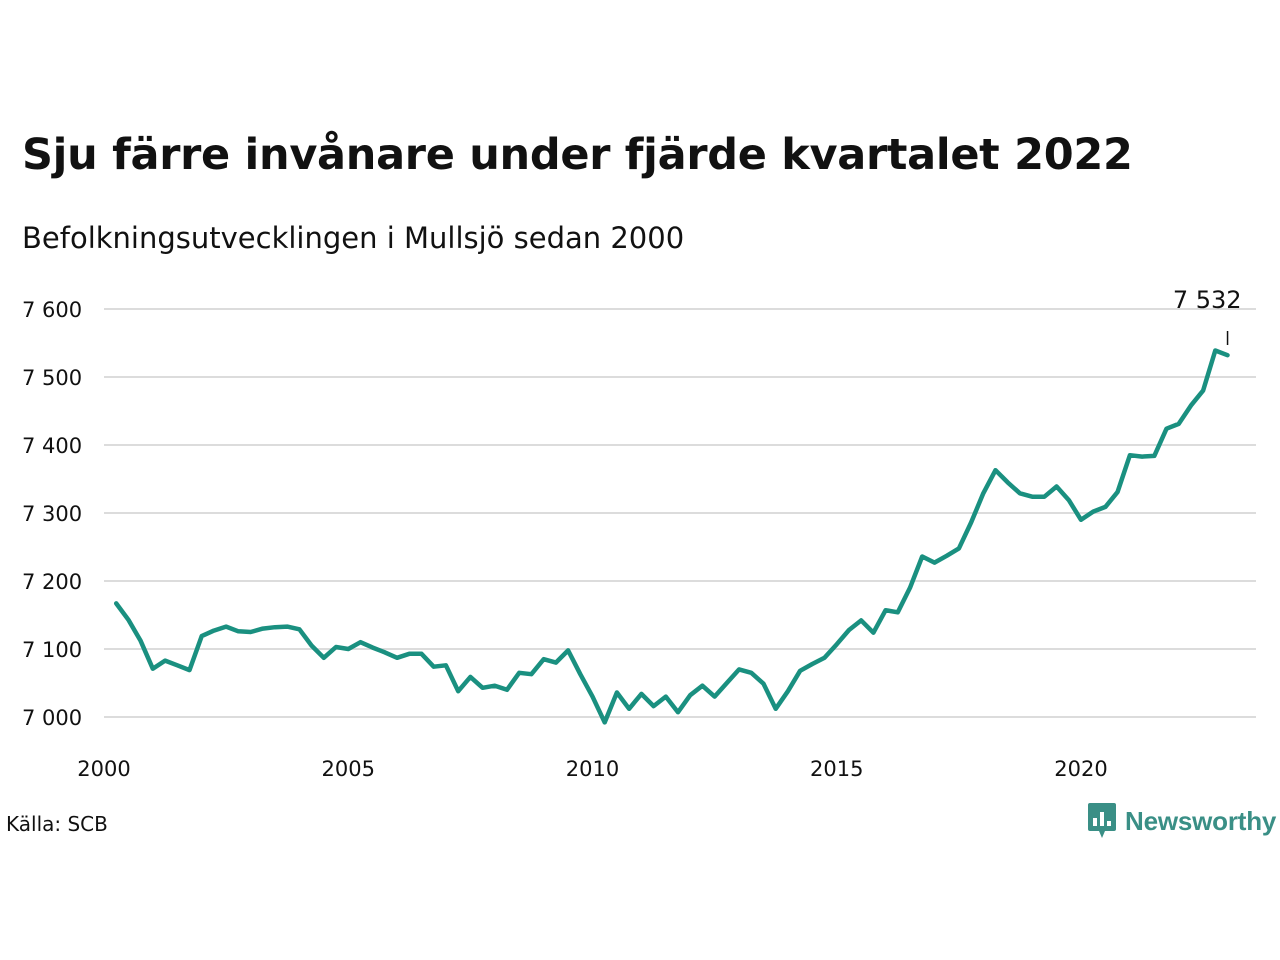 This screenshot has height=960, width=1280. Describe the element at coordinates (1080, 769) in the screenshot. I see `x-tick-label: 2020` at that location.